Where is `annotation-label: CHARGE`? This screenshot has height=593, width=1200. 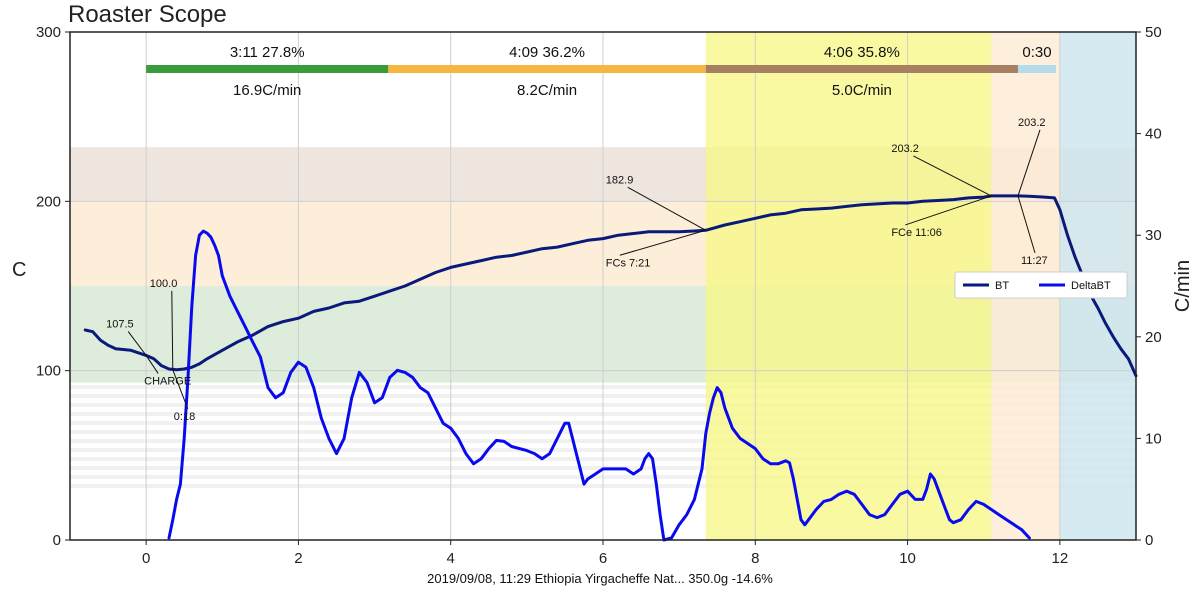 annotation-label: CHARGE is located at coordinates (167, 381).